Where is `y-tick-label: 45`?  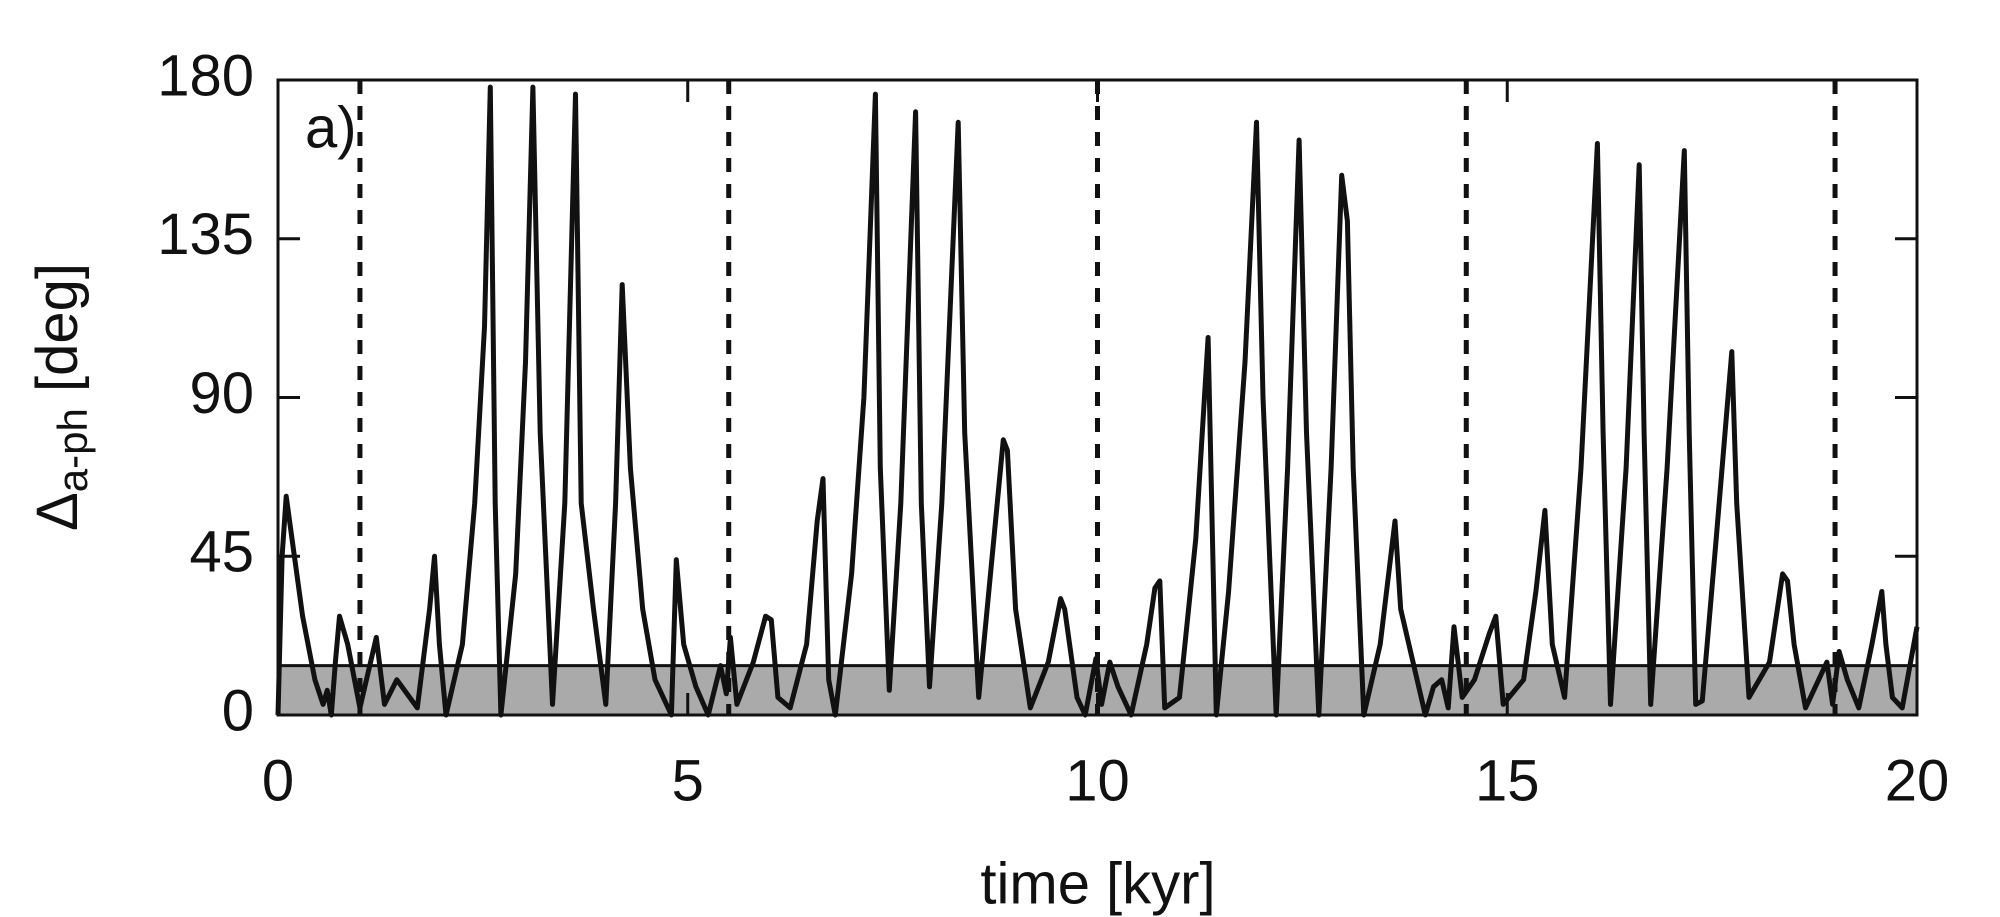
y-tick-label: 45 is located at coordinates (221, 552).